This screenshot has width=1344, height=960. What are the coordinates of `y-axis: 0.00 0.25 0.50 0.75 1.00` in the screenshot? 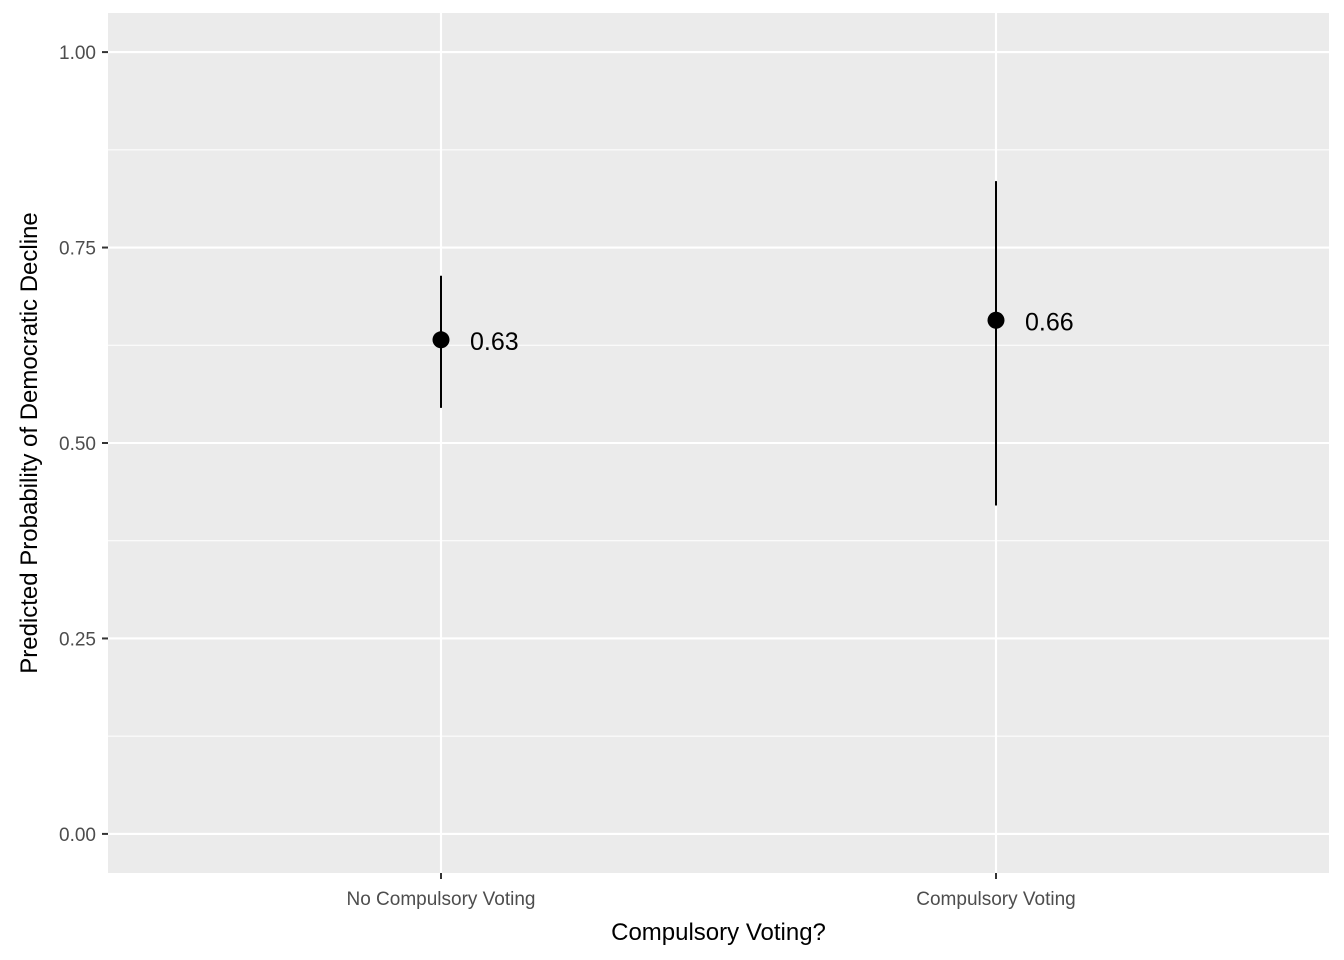 It's located at (83, 444).